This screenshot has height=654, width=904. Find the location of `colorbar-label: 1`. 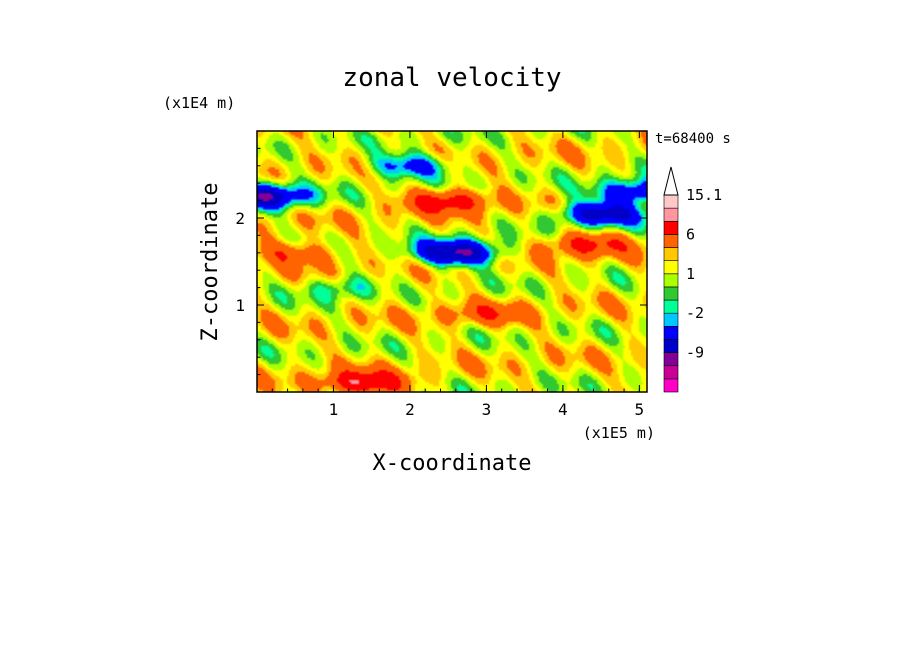

colorbar-label: 1 is located at coordinates (690, 274).